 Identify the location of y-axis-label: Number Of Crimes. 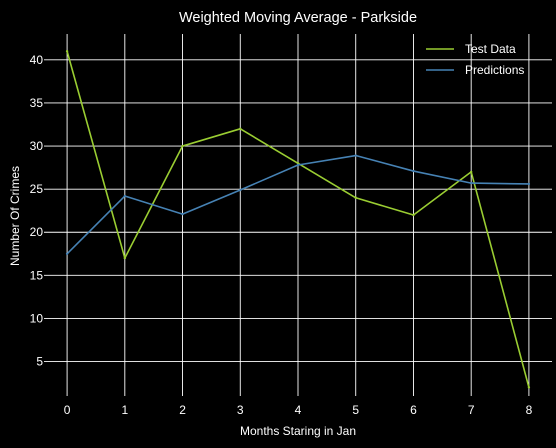
(15, 216).